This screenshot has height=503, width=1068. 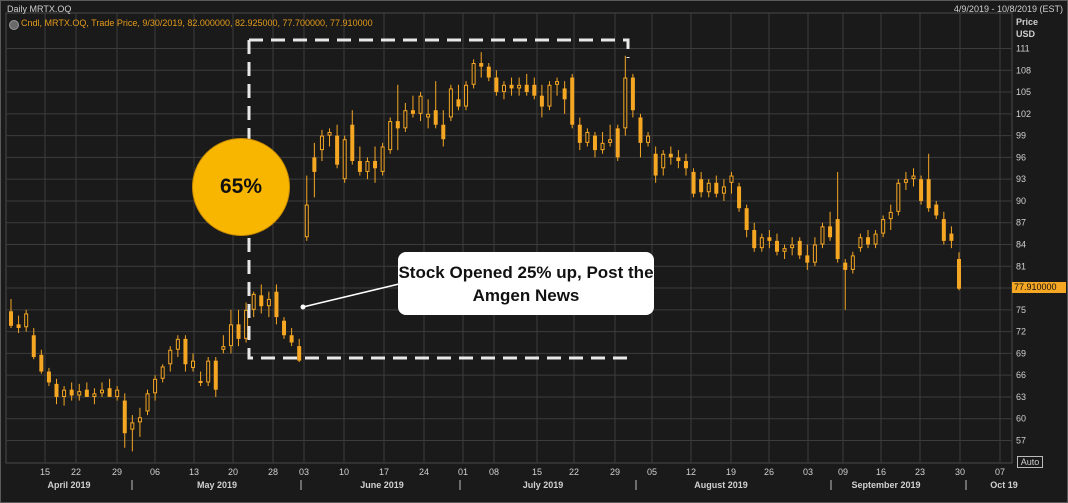 What do you see at coordinates (463, 472) in the screenshot?
I see `x-tick-label: 01` at bounding box center [463, 472].